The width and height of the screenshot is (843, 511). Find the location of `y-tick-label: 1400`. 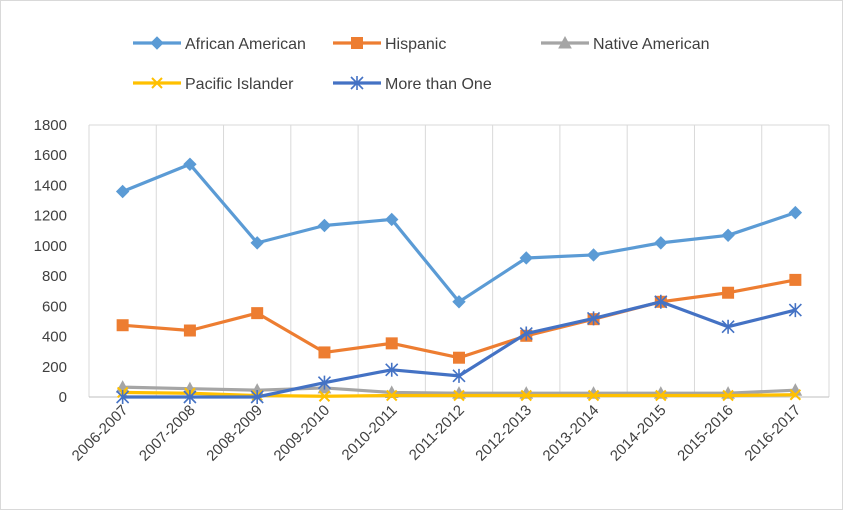

y-tick-label: 1400 is located at coordinates (50, 185).